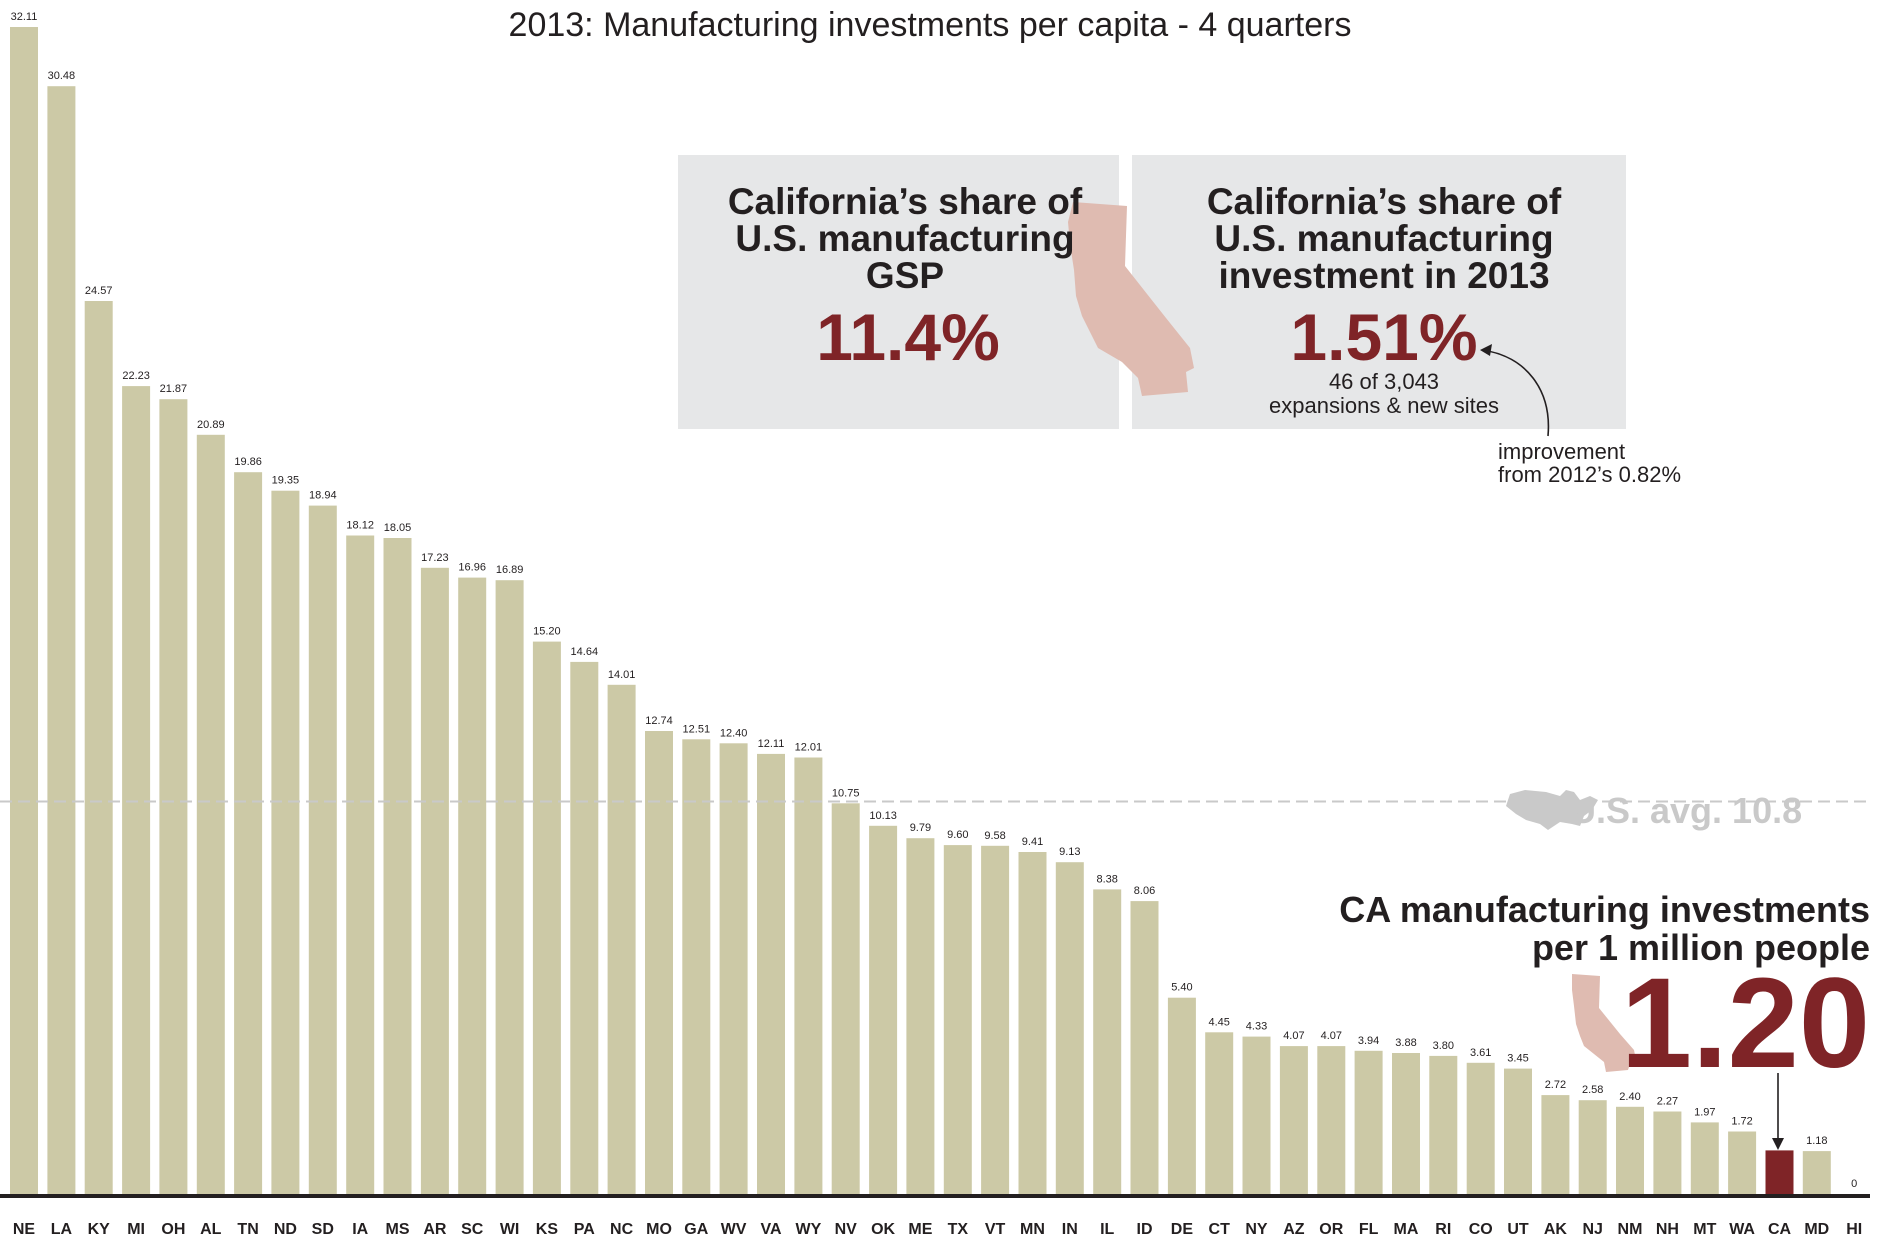 This screenshot has height=1238, width=1877. I want to click on value-label-ut: 3.45, so click(1517, 1059).